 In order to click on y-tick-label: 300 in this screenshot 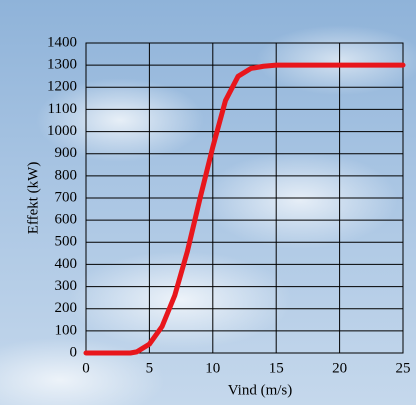, I will do `click(66, 286)`.